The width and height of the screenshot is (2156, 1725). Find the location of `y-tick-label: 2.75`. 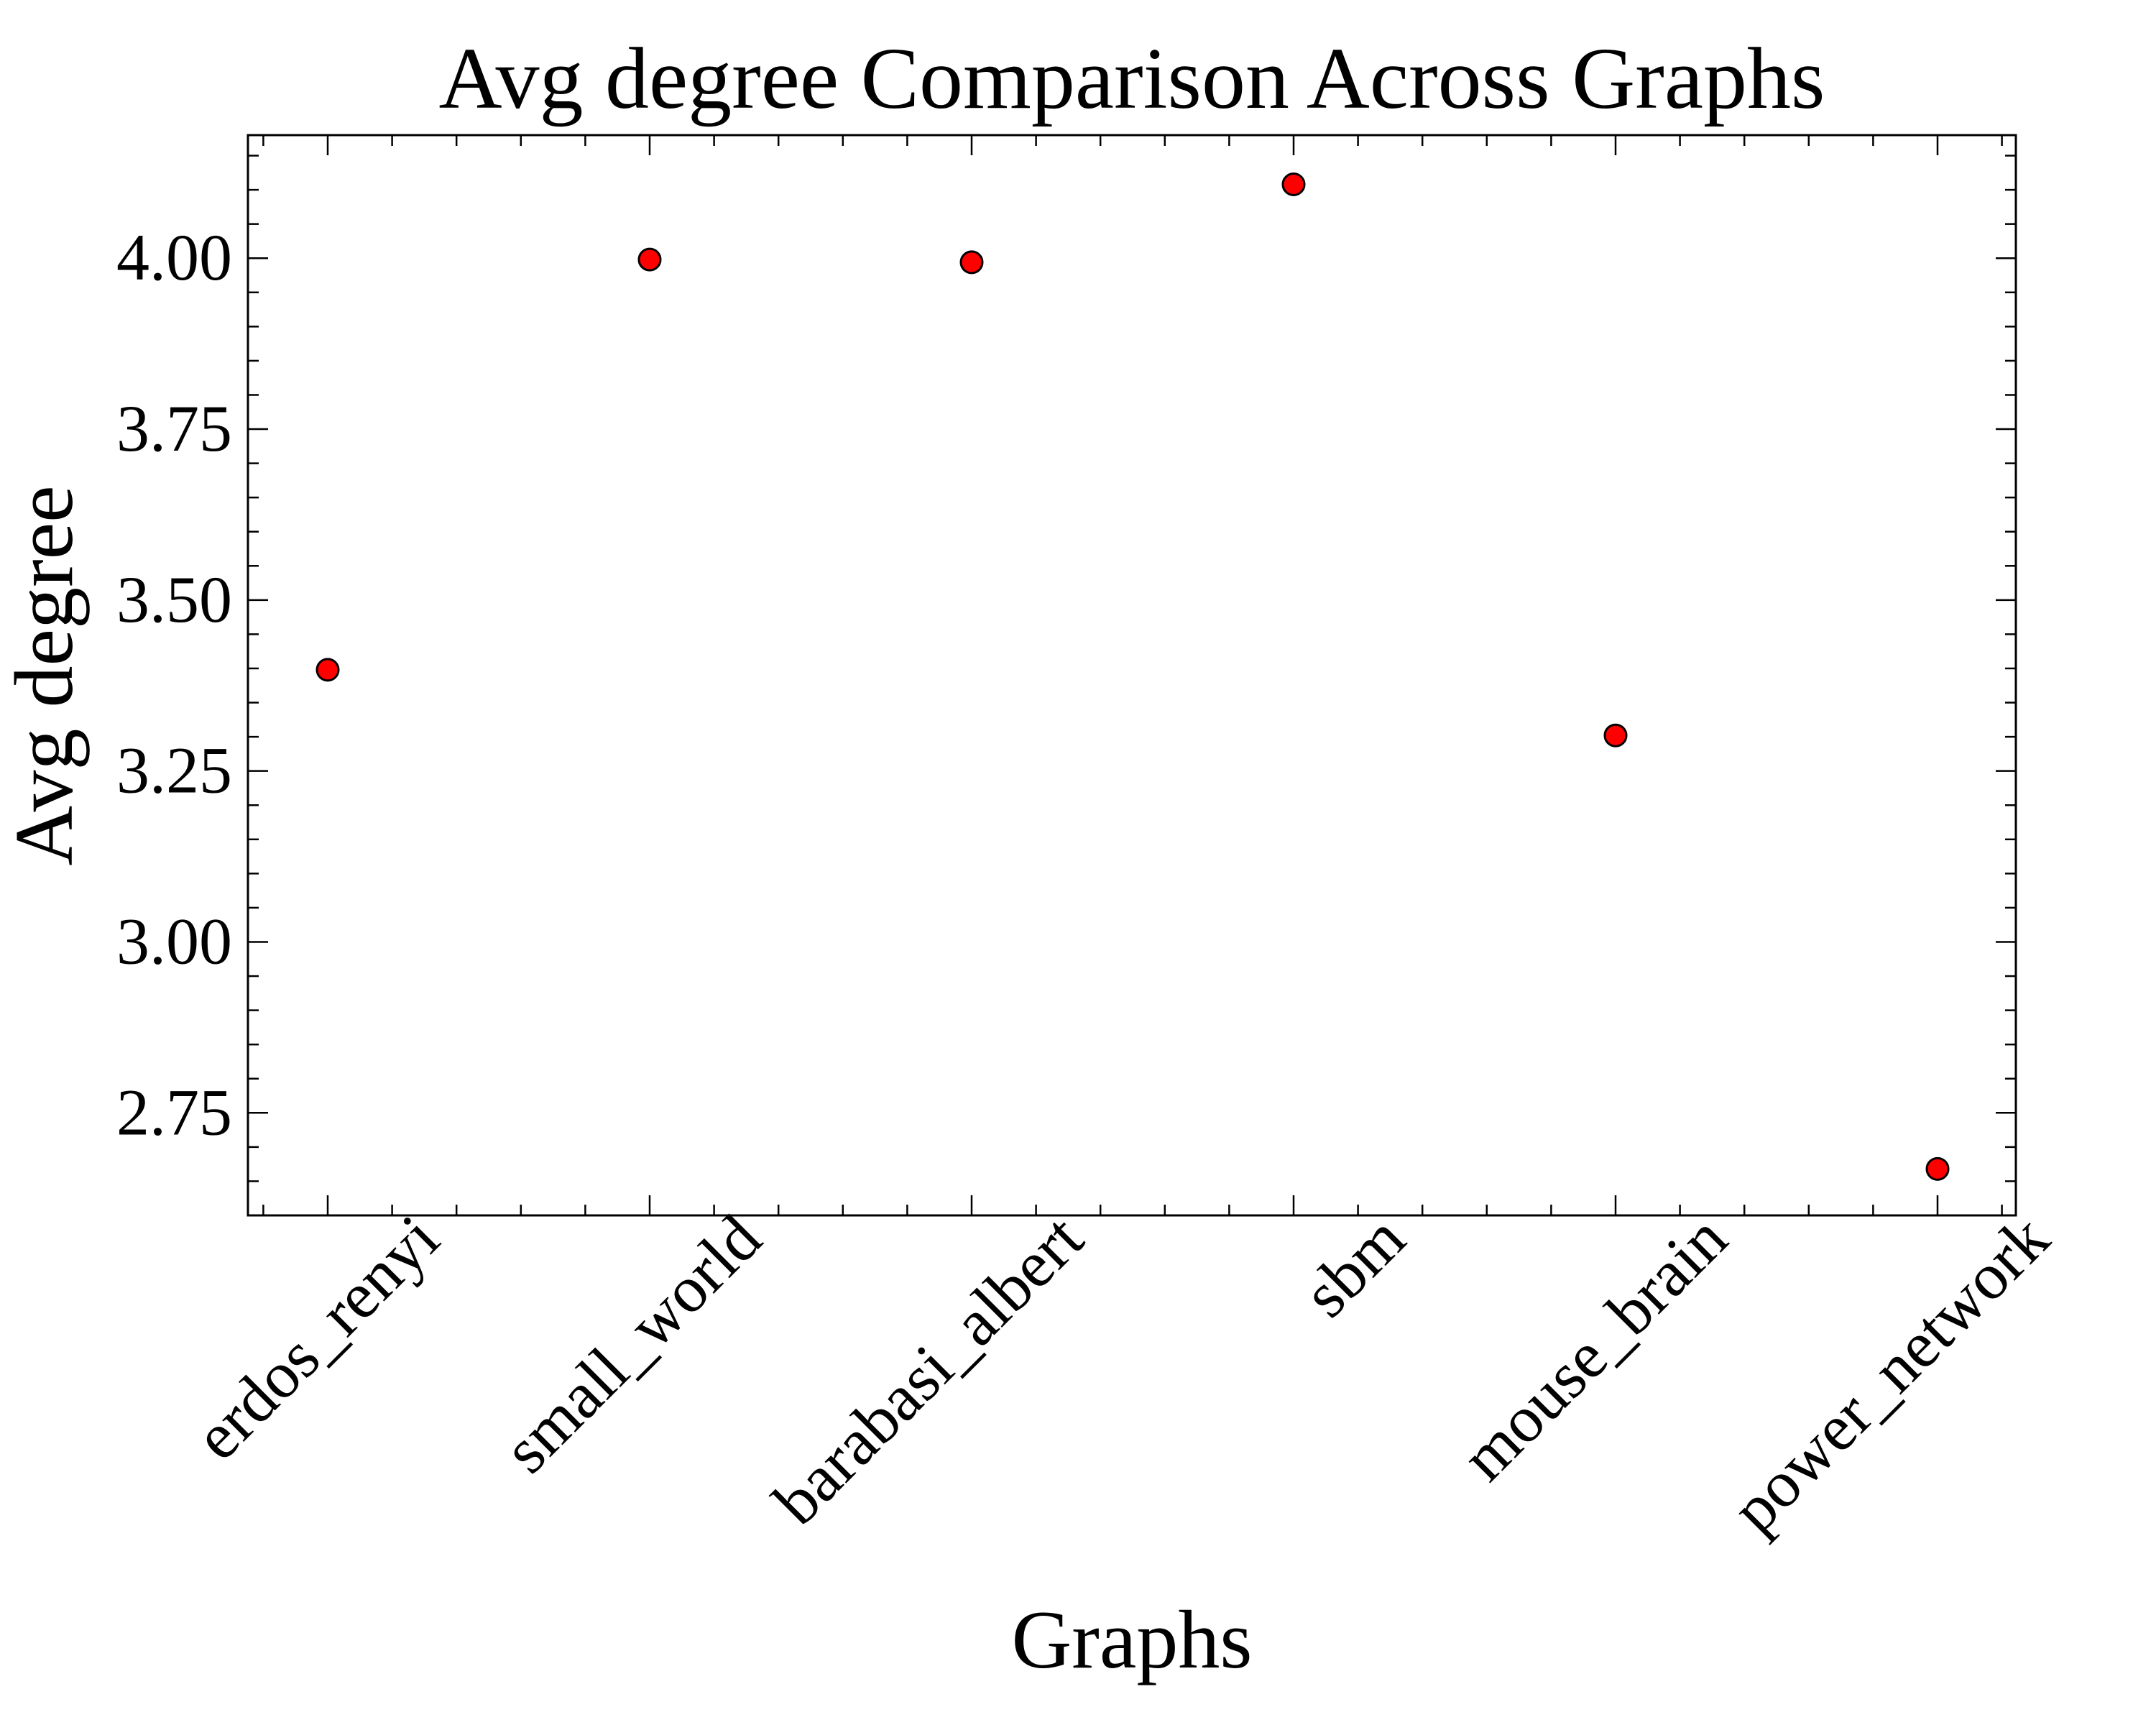

y-tick-label: 2.75 is located at coordinates (174, 1112).